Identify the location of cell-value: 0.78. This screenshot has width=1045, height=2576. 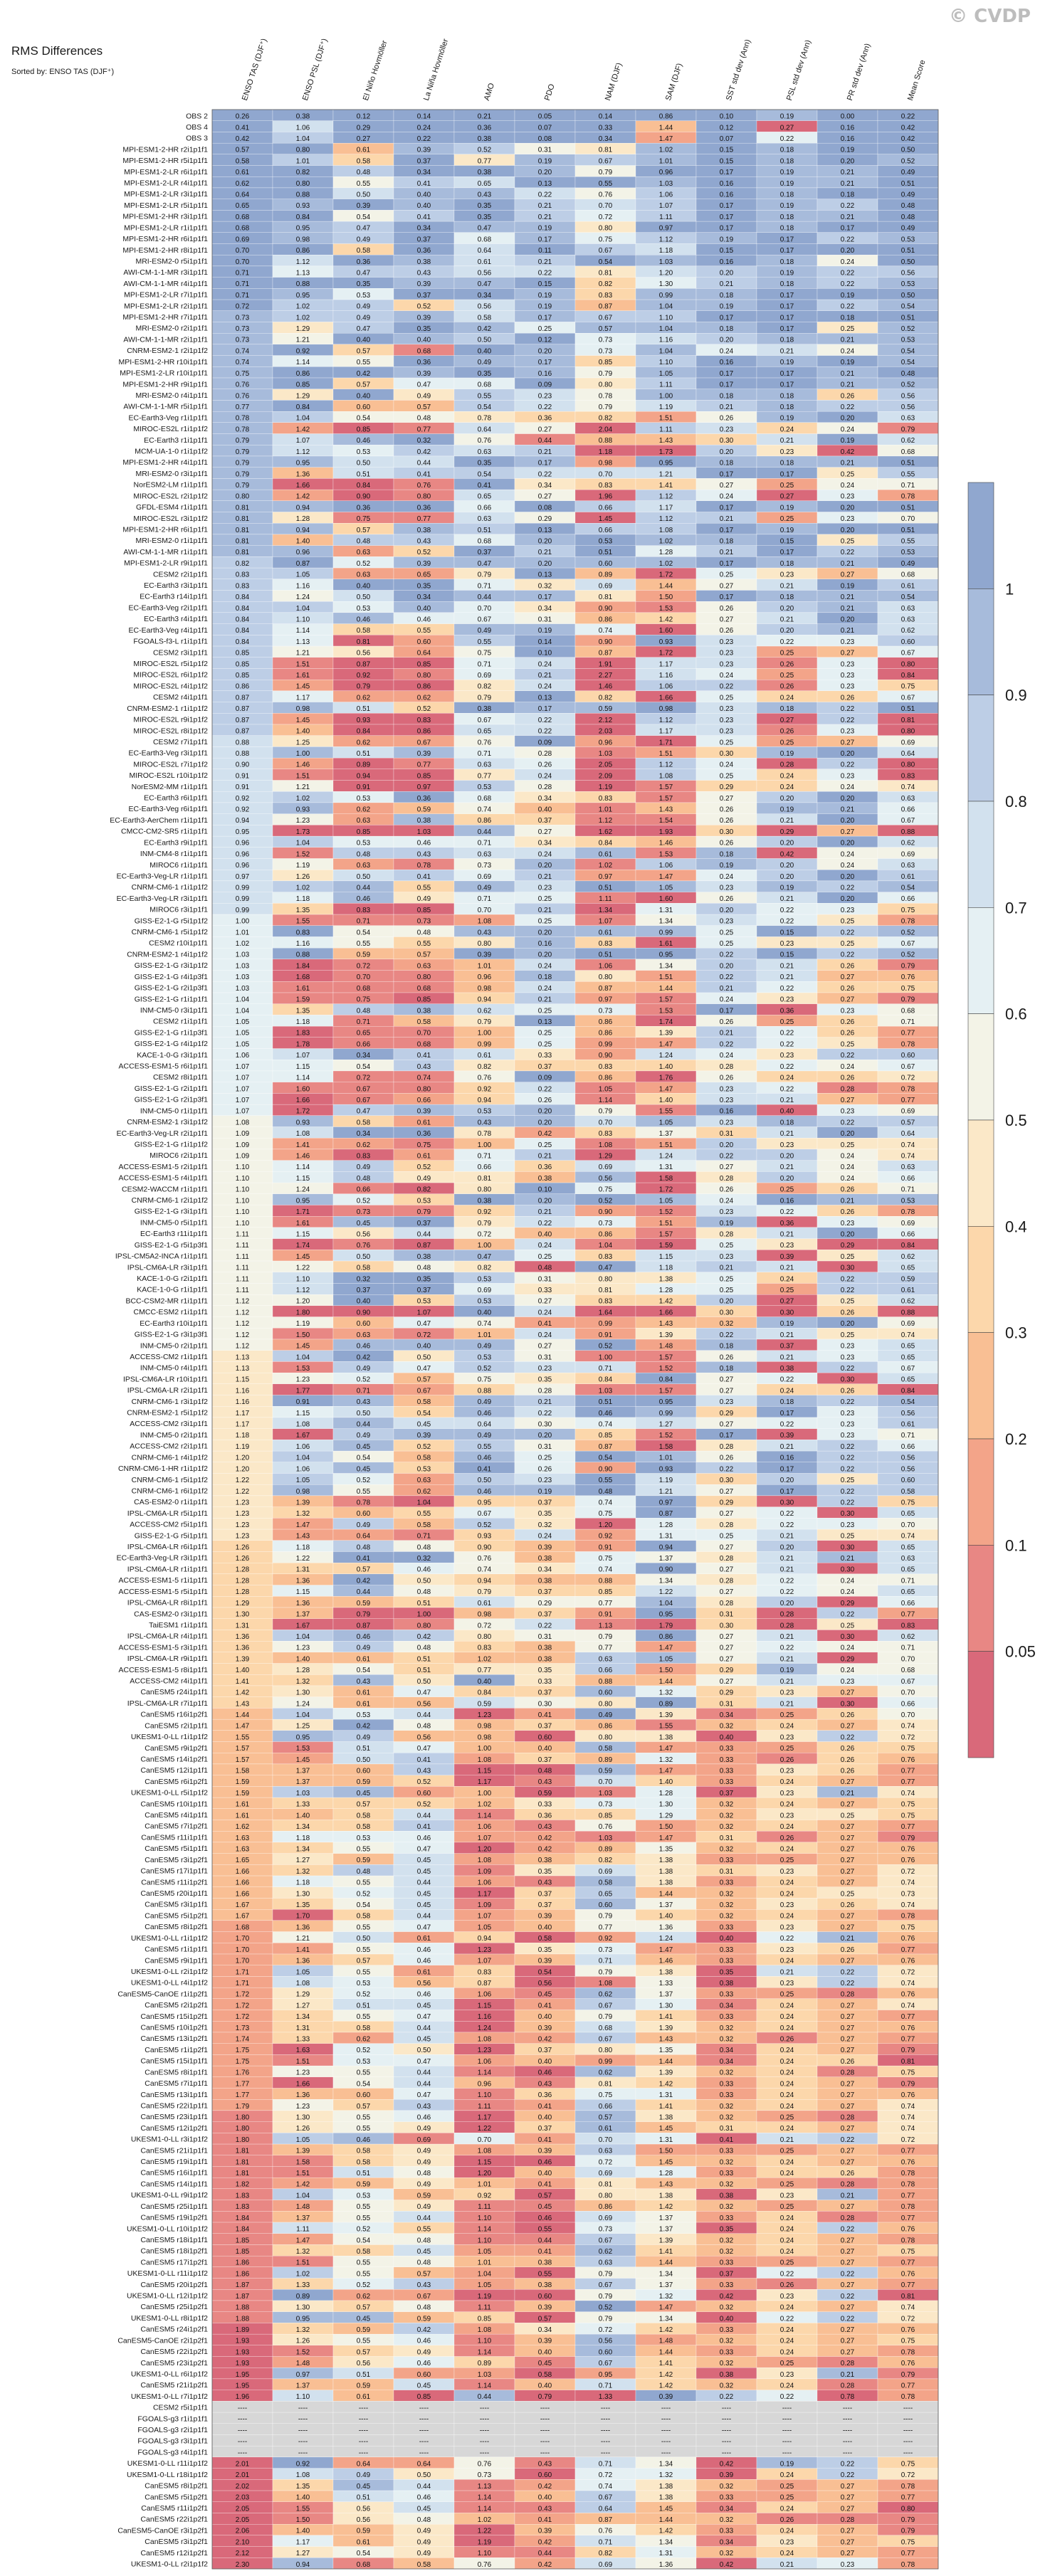
(908, 2207).